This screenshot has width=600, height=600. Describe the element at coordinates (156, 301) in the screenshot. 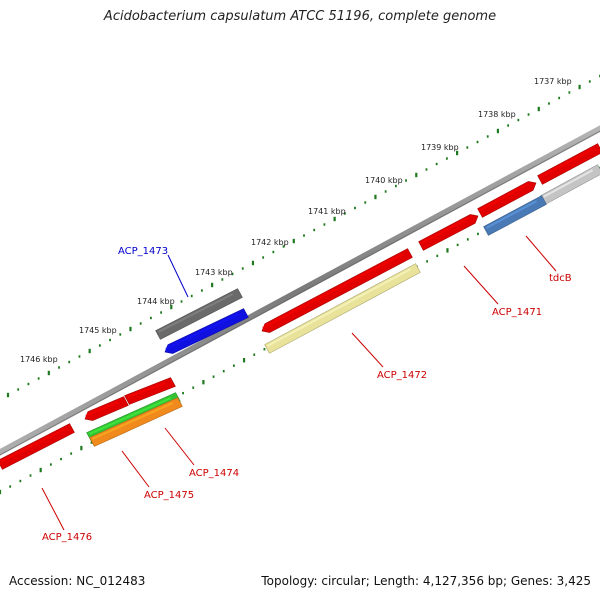

I see `kbp-tick-label: 1744 kbp` at that location.